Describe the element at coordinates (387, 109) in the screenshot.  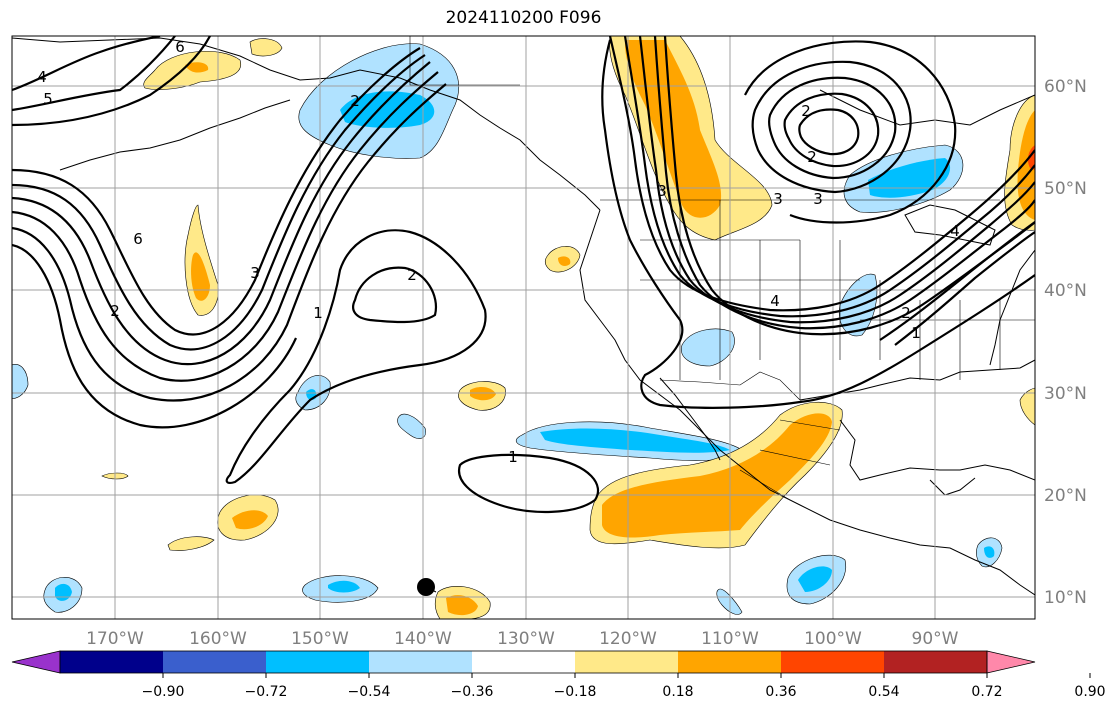
I see `shade-gulf-alaska-blue` at that location.